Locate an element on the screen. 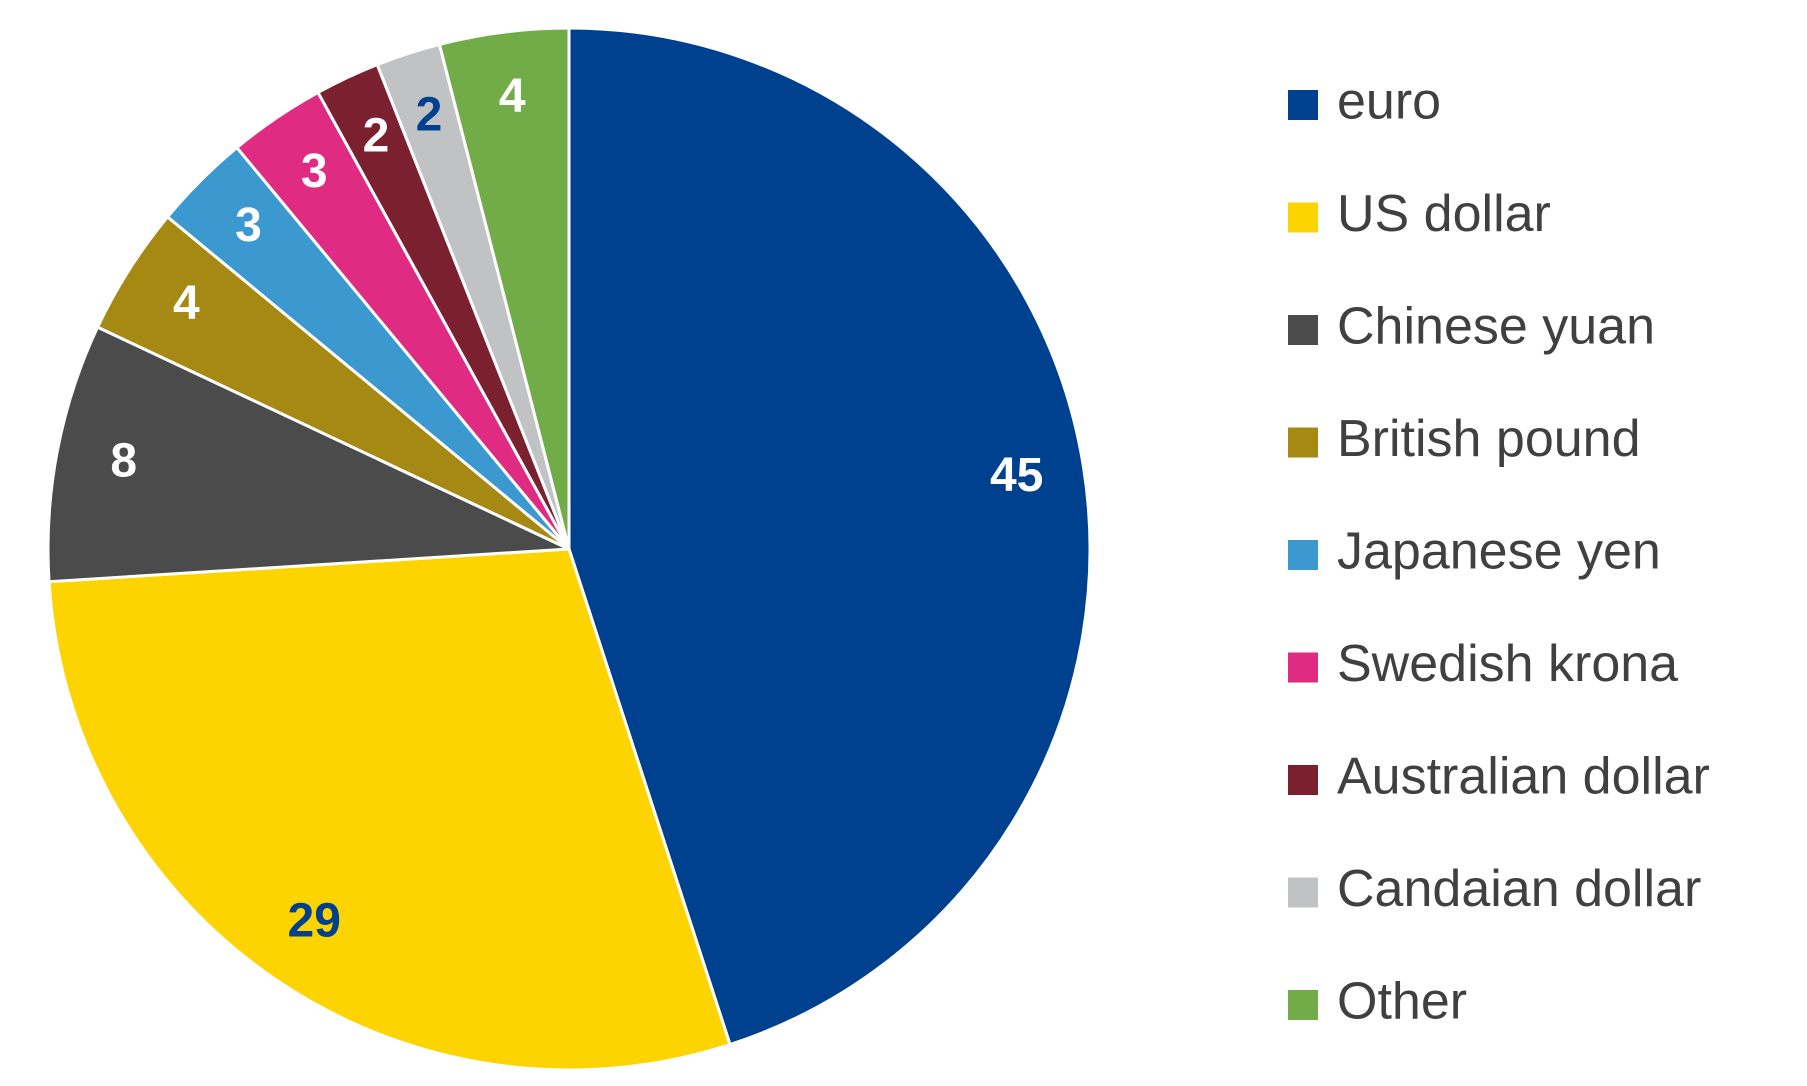 The height and width of the screenshot is (1086, 1807). data-label: 29 is located at coordinates (314, 921).